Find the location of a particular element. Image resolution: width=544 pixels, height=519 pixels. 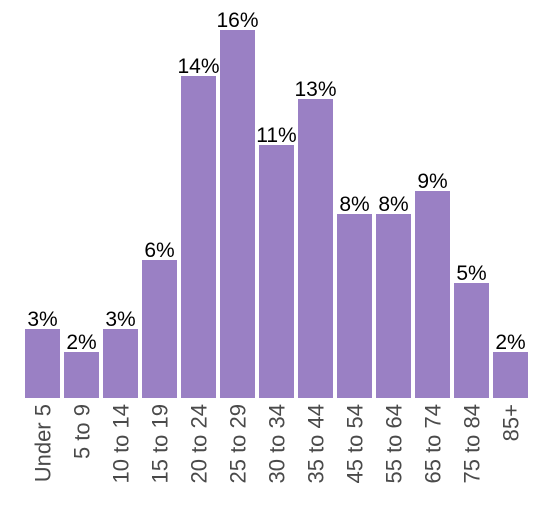

x-tick-label: 30 to 34 is located at coordinates (277, 444).